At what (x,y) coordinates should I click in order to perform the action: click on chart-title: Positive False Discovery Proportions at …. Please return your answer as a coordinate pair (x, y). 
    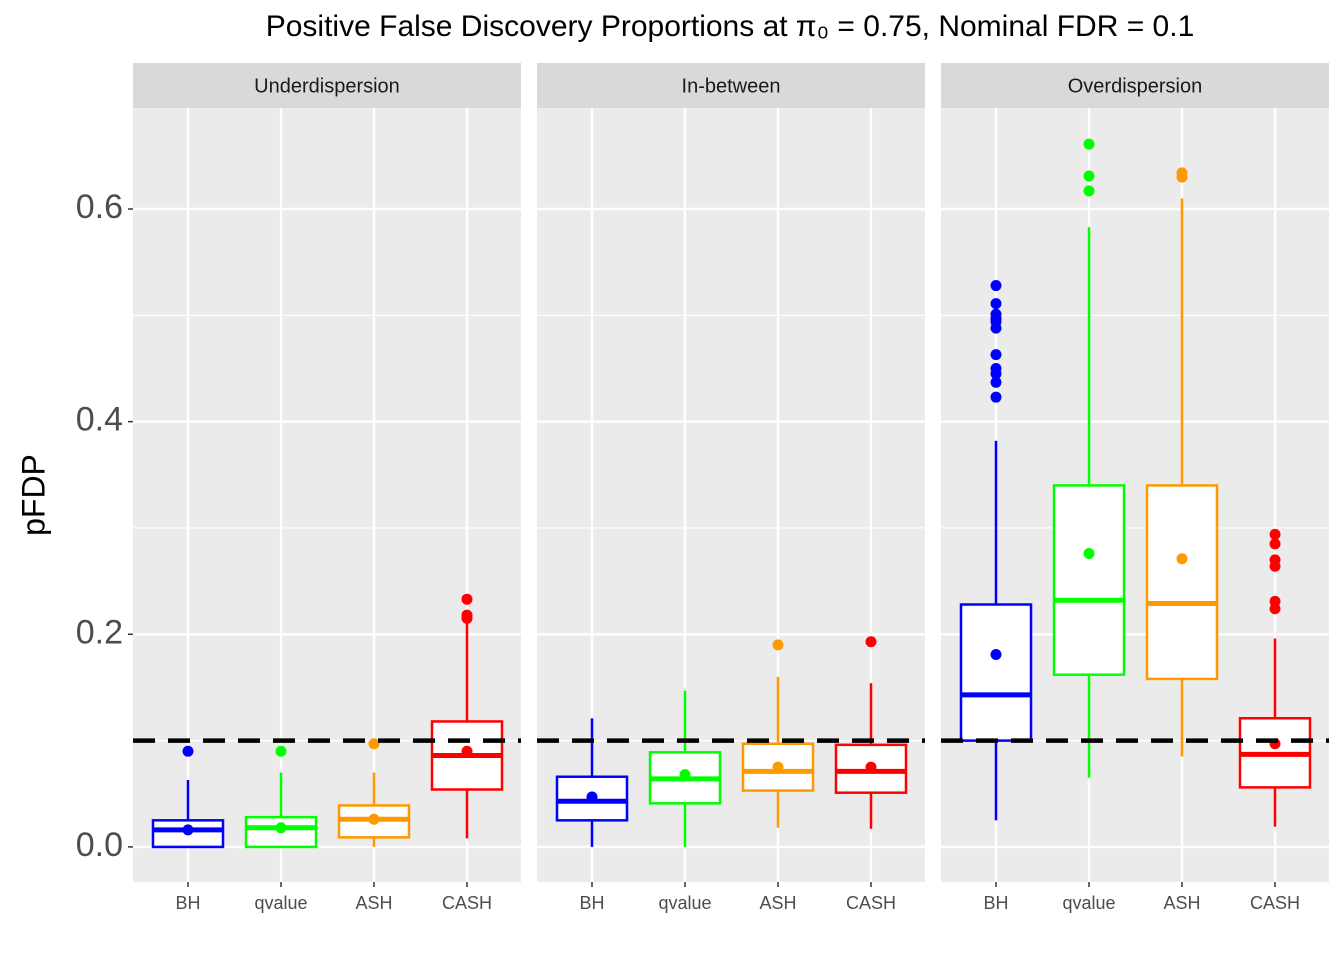
    Looking at the image, I should click on (730, 26).